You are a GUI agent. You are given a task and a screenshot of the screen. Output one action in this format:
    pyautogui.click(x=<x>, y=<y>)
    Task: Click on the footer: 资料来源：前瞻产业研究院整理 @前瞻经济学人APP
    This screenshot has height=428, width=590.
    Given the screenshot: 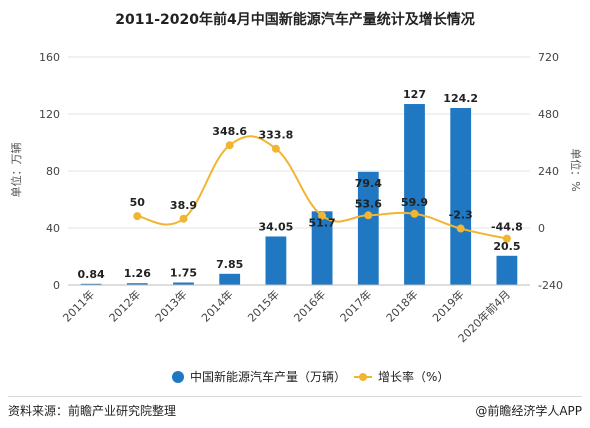 What is the action you would take?
    pyautogui.click(x=295, y=409)
    